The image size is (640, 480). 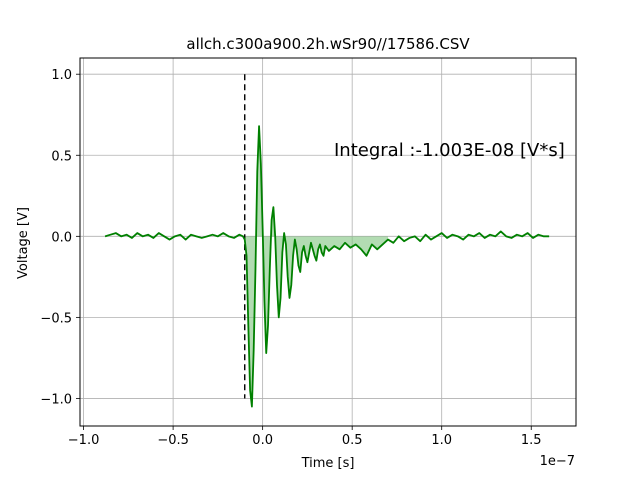 I want to click on x-tick-label: 0.5, so click(x=352, y=440).